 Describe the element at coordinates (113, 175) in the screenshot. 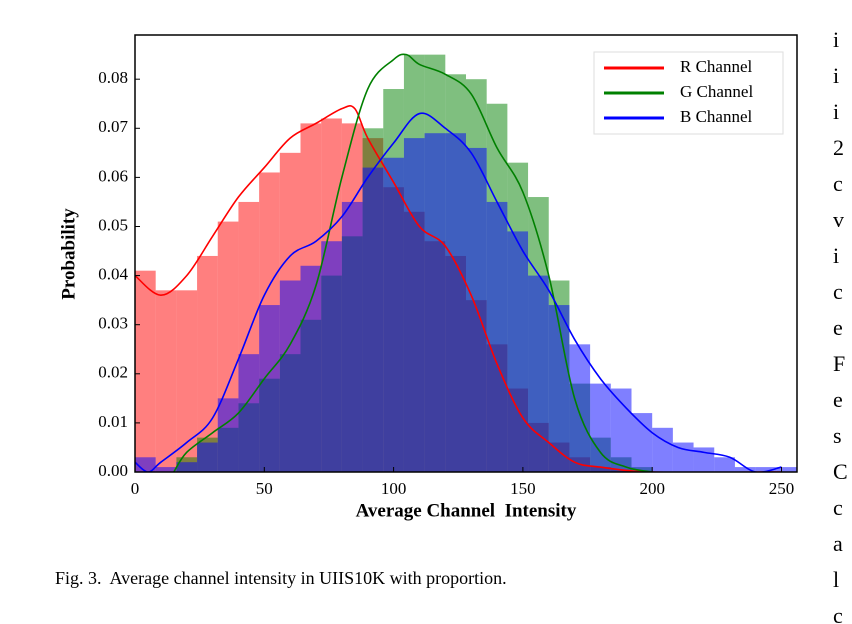

I see `y-tick-label: 0.06` at that location.